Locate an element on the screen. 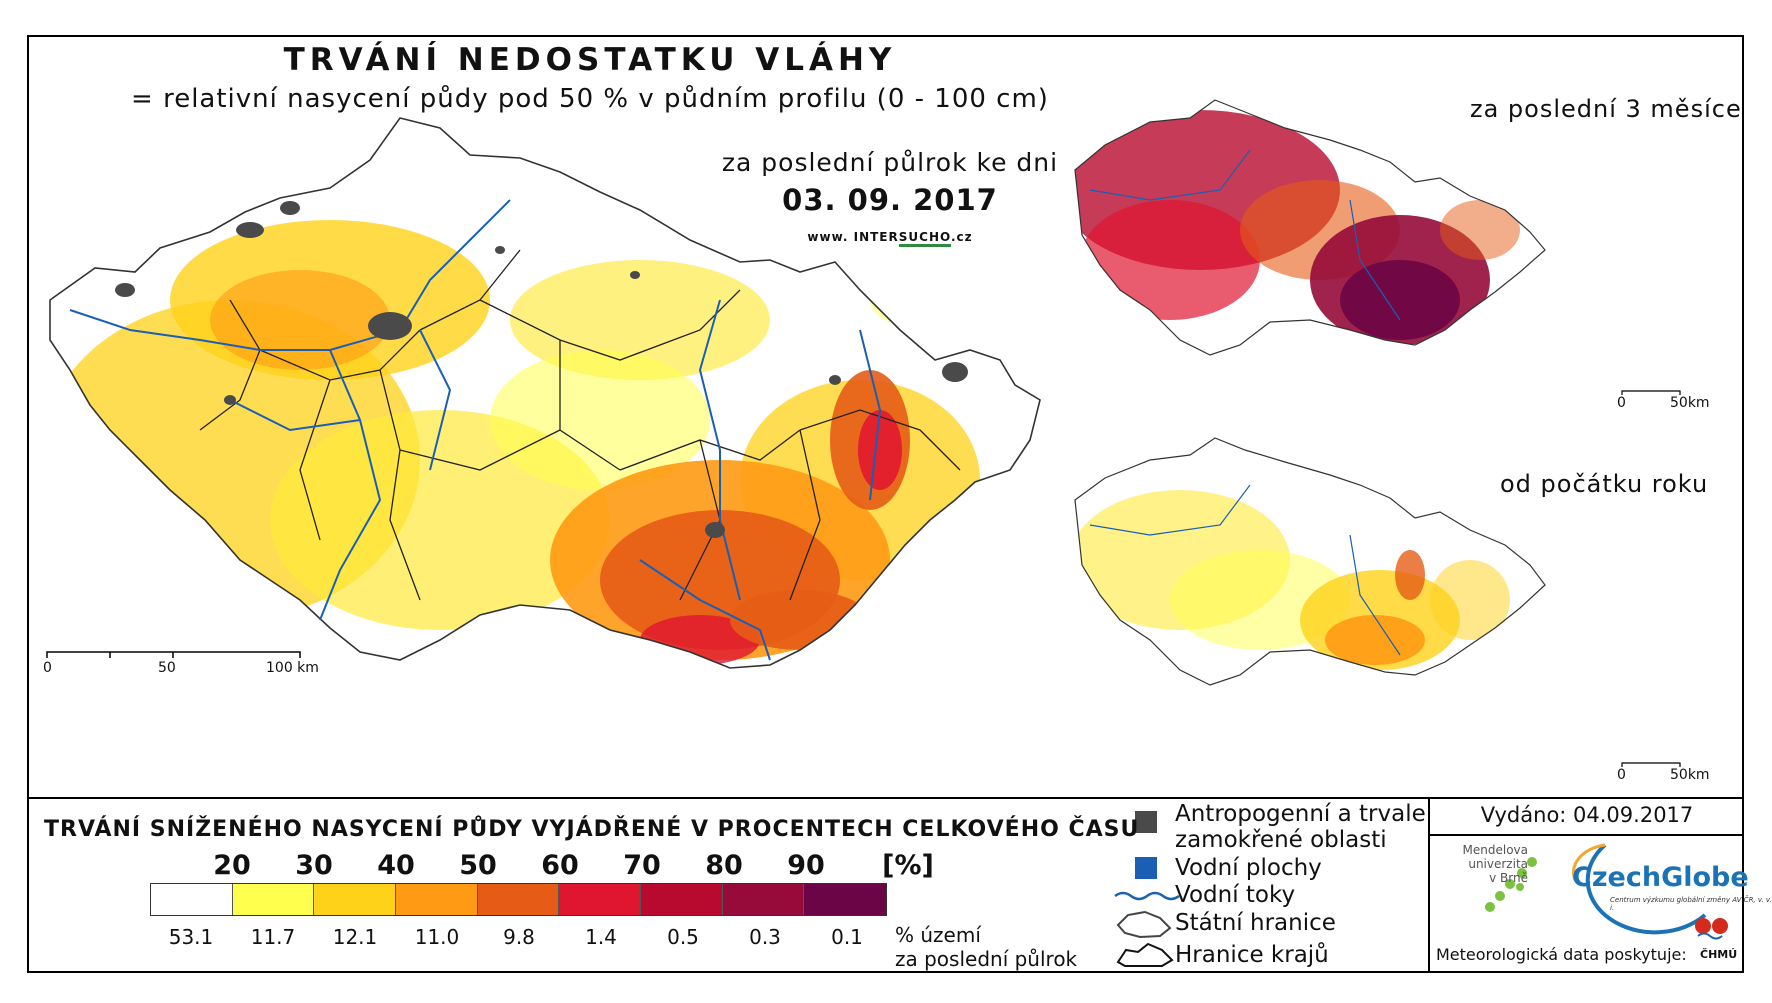 The height and width of the screenshot is (1003, 1772). meteo-data-credit: Meteorologická data poskytuje: is located at coordinates (1561, 954).